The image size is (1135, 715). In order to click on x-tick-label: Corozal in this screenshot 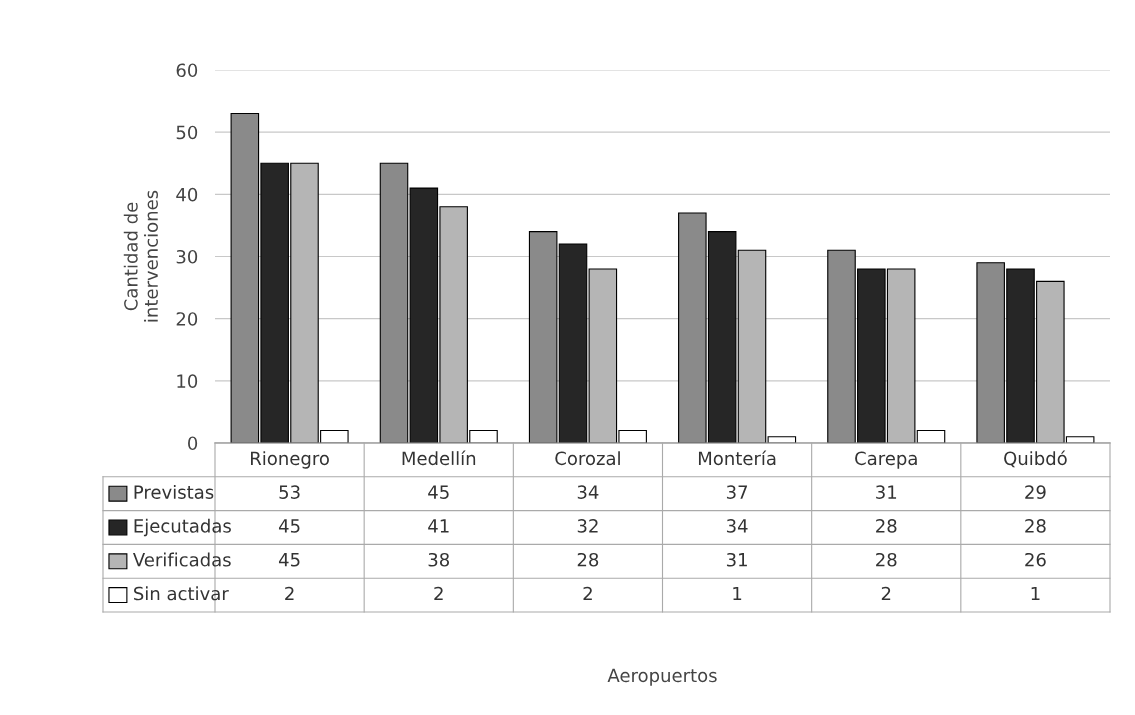, I will do `click(587, 458)`.